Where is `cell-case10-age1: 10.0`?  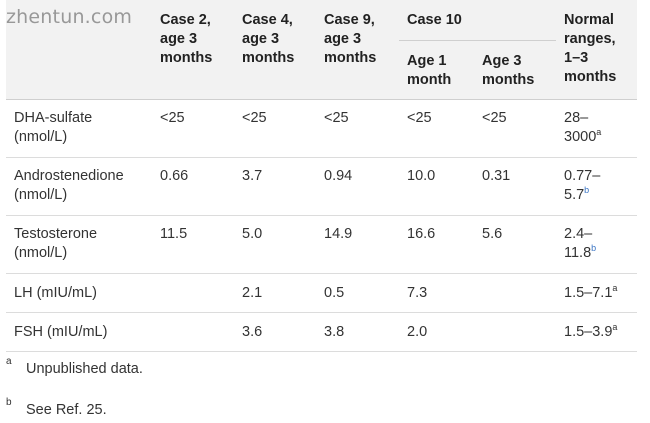 cell-case10-age1: 10.0 is located at coordinates (436, 186).